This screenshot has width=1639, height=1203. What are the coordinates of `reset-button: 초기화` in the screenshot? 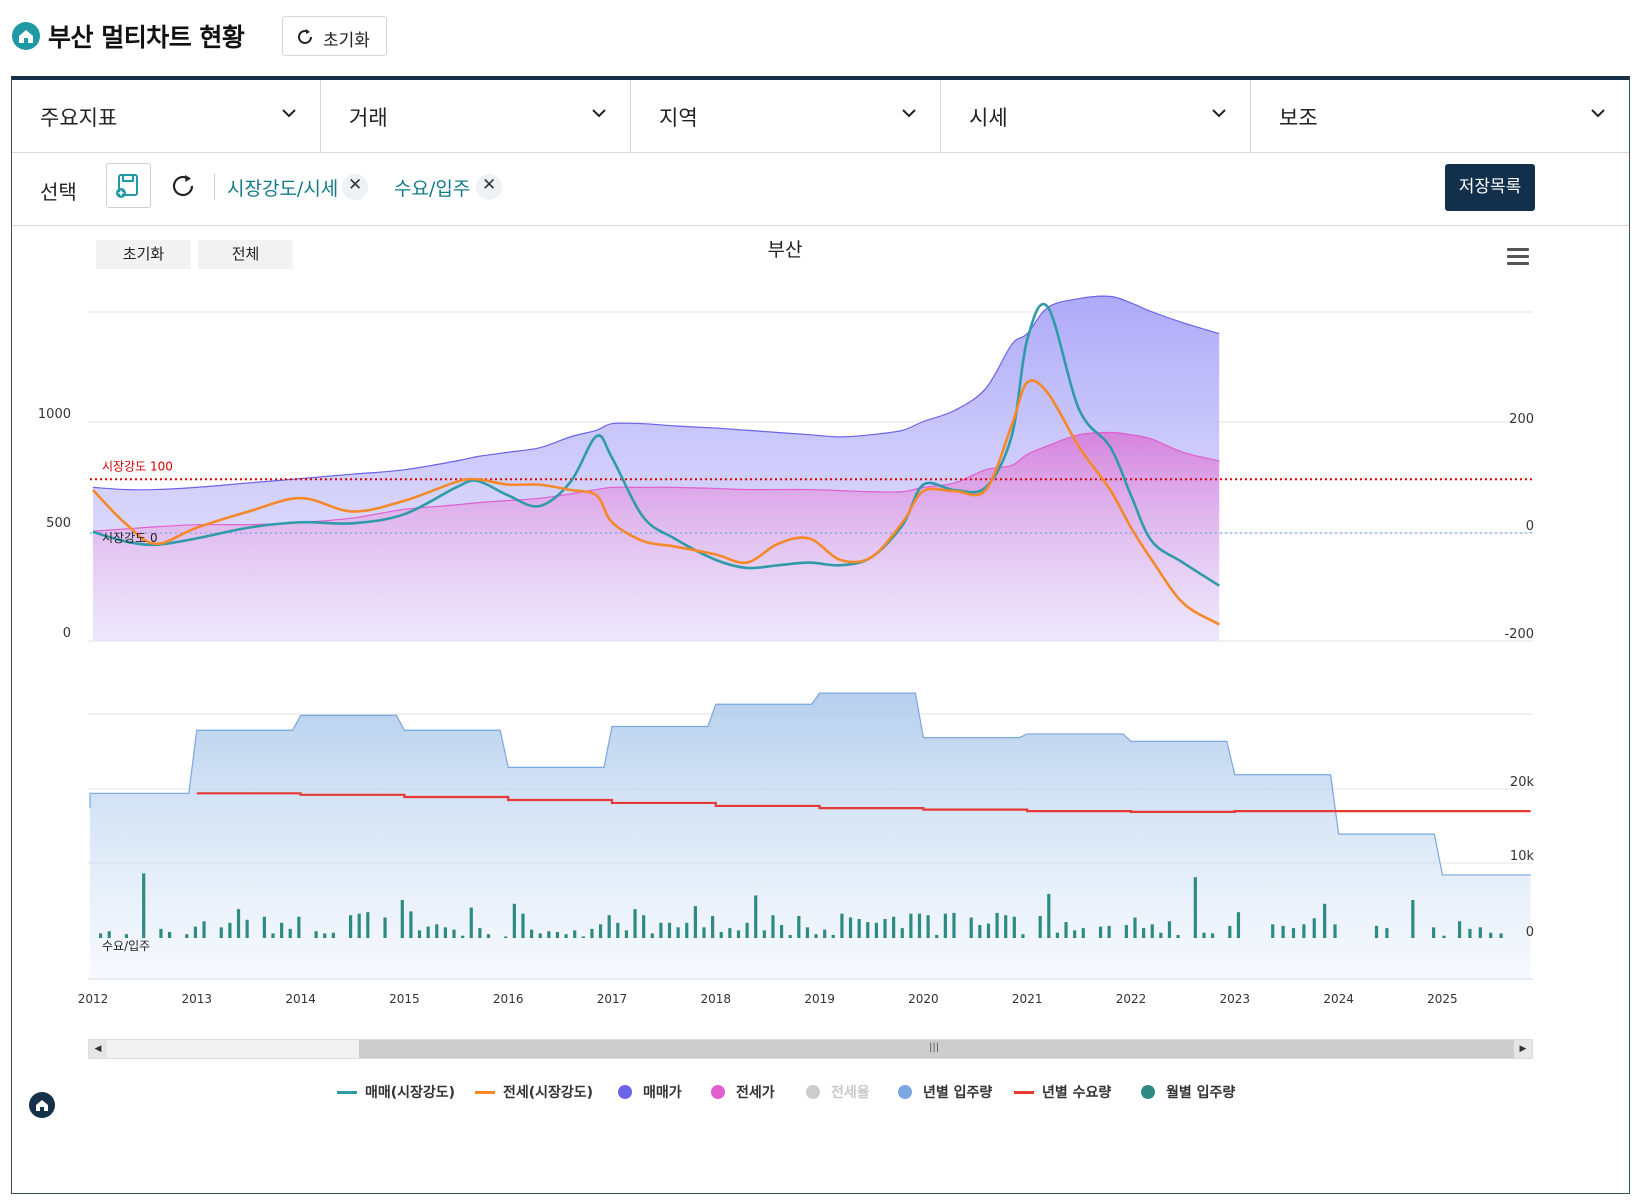 It's located at (334, 36).